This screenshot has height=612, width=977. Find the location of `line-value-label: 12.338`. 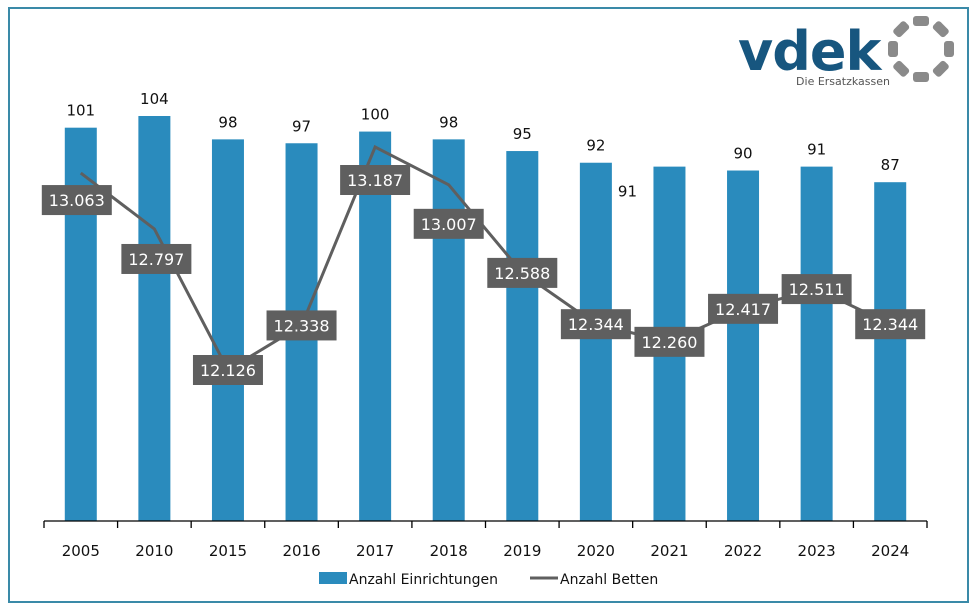

line-value-label: 12.338 is located at coordinates (301, 325).